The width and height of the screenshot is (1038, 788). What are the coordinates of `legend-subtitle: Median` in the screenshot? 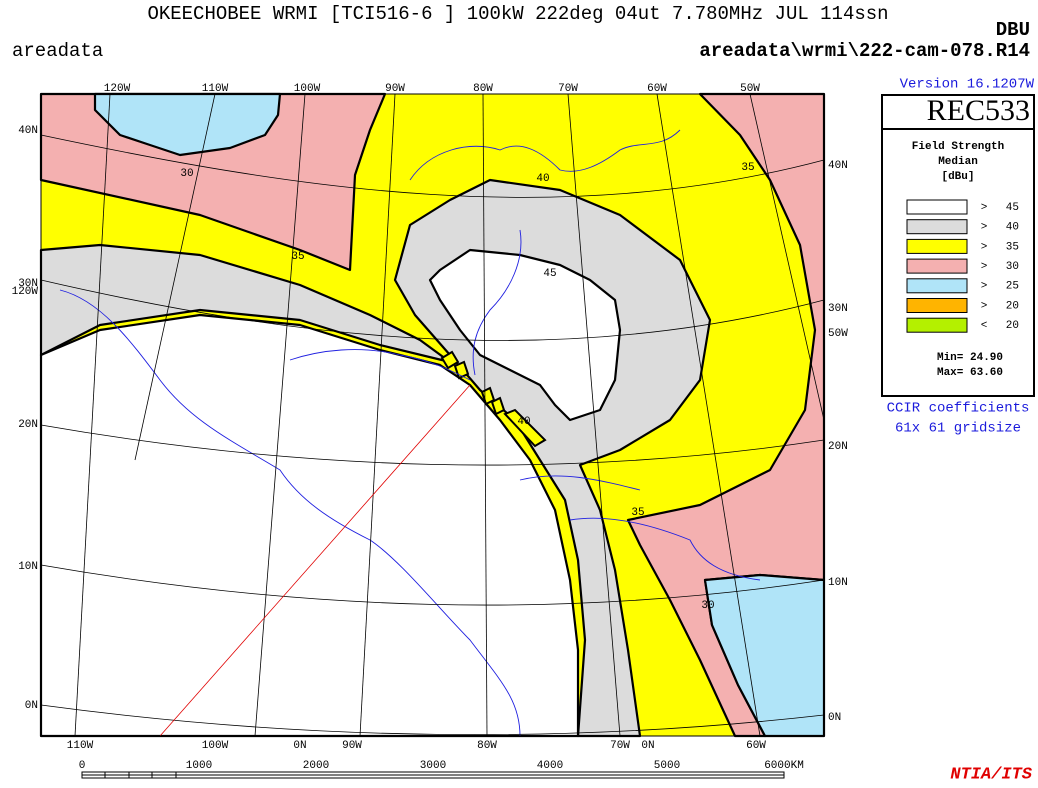 It's located at (958, 162).